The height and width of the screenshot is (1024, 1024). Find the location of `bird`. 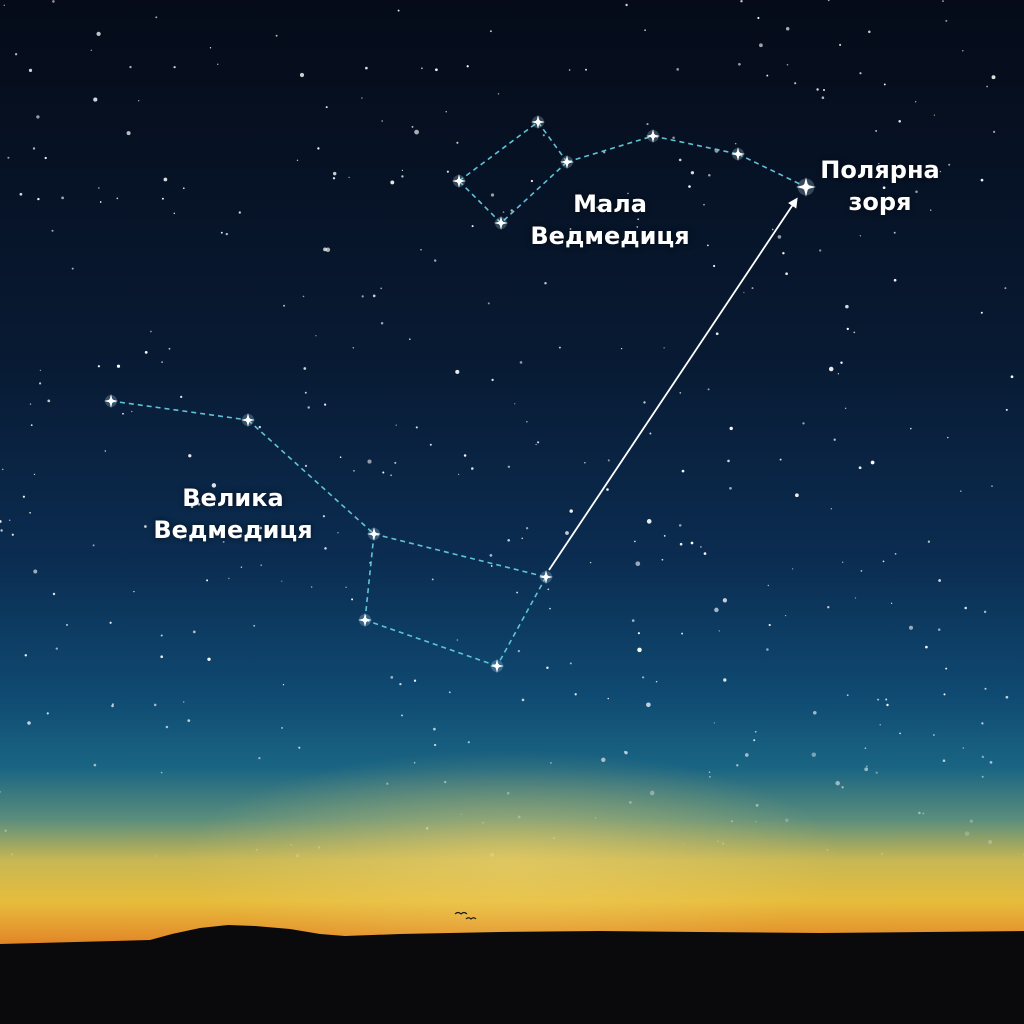

bird is located at coordinates (471, 918).